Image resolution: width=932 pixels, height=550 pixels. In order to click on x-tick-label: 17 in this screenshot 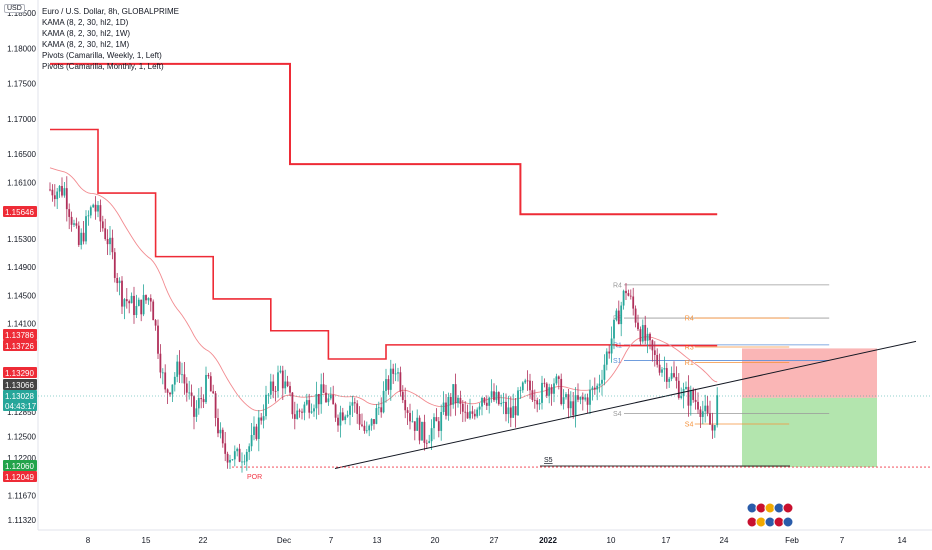, I will do `click(666, 540)`.